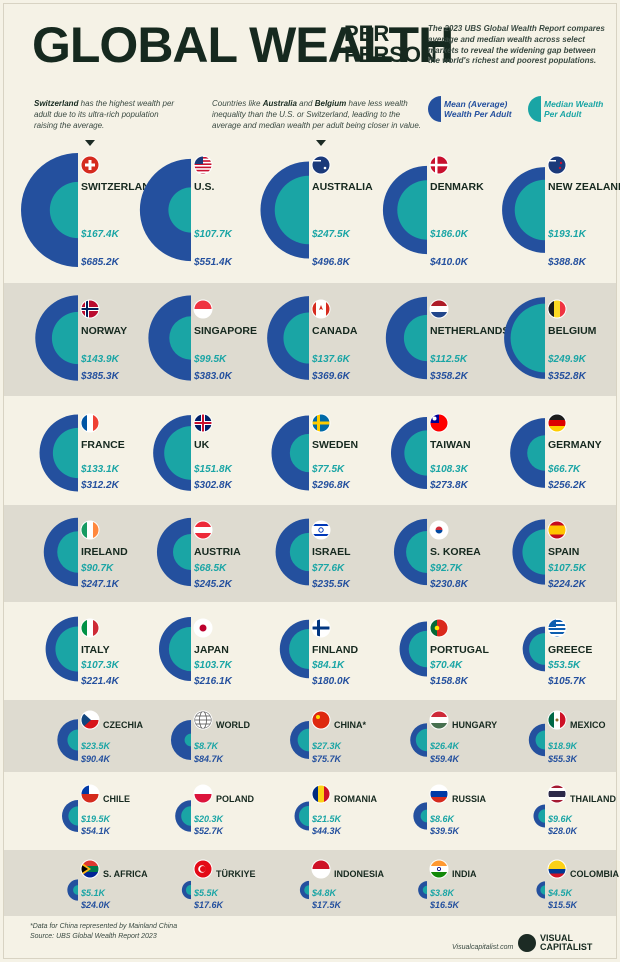 The width and height of the screenshot is (620, 962). Describe the element at coordinates (321, 720) in the screenshot. I see `china-flag-icon` at that location.